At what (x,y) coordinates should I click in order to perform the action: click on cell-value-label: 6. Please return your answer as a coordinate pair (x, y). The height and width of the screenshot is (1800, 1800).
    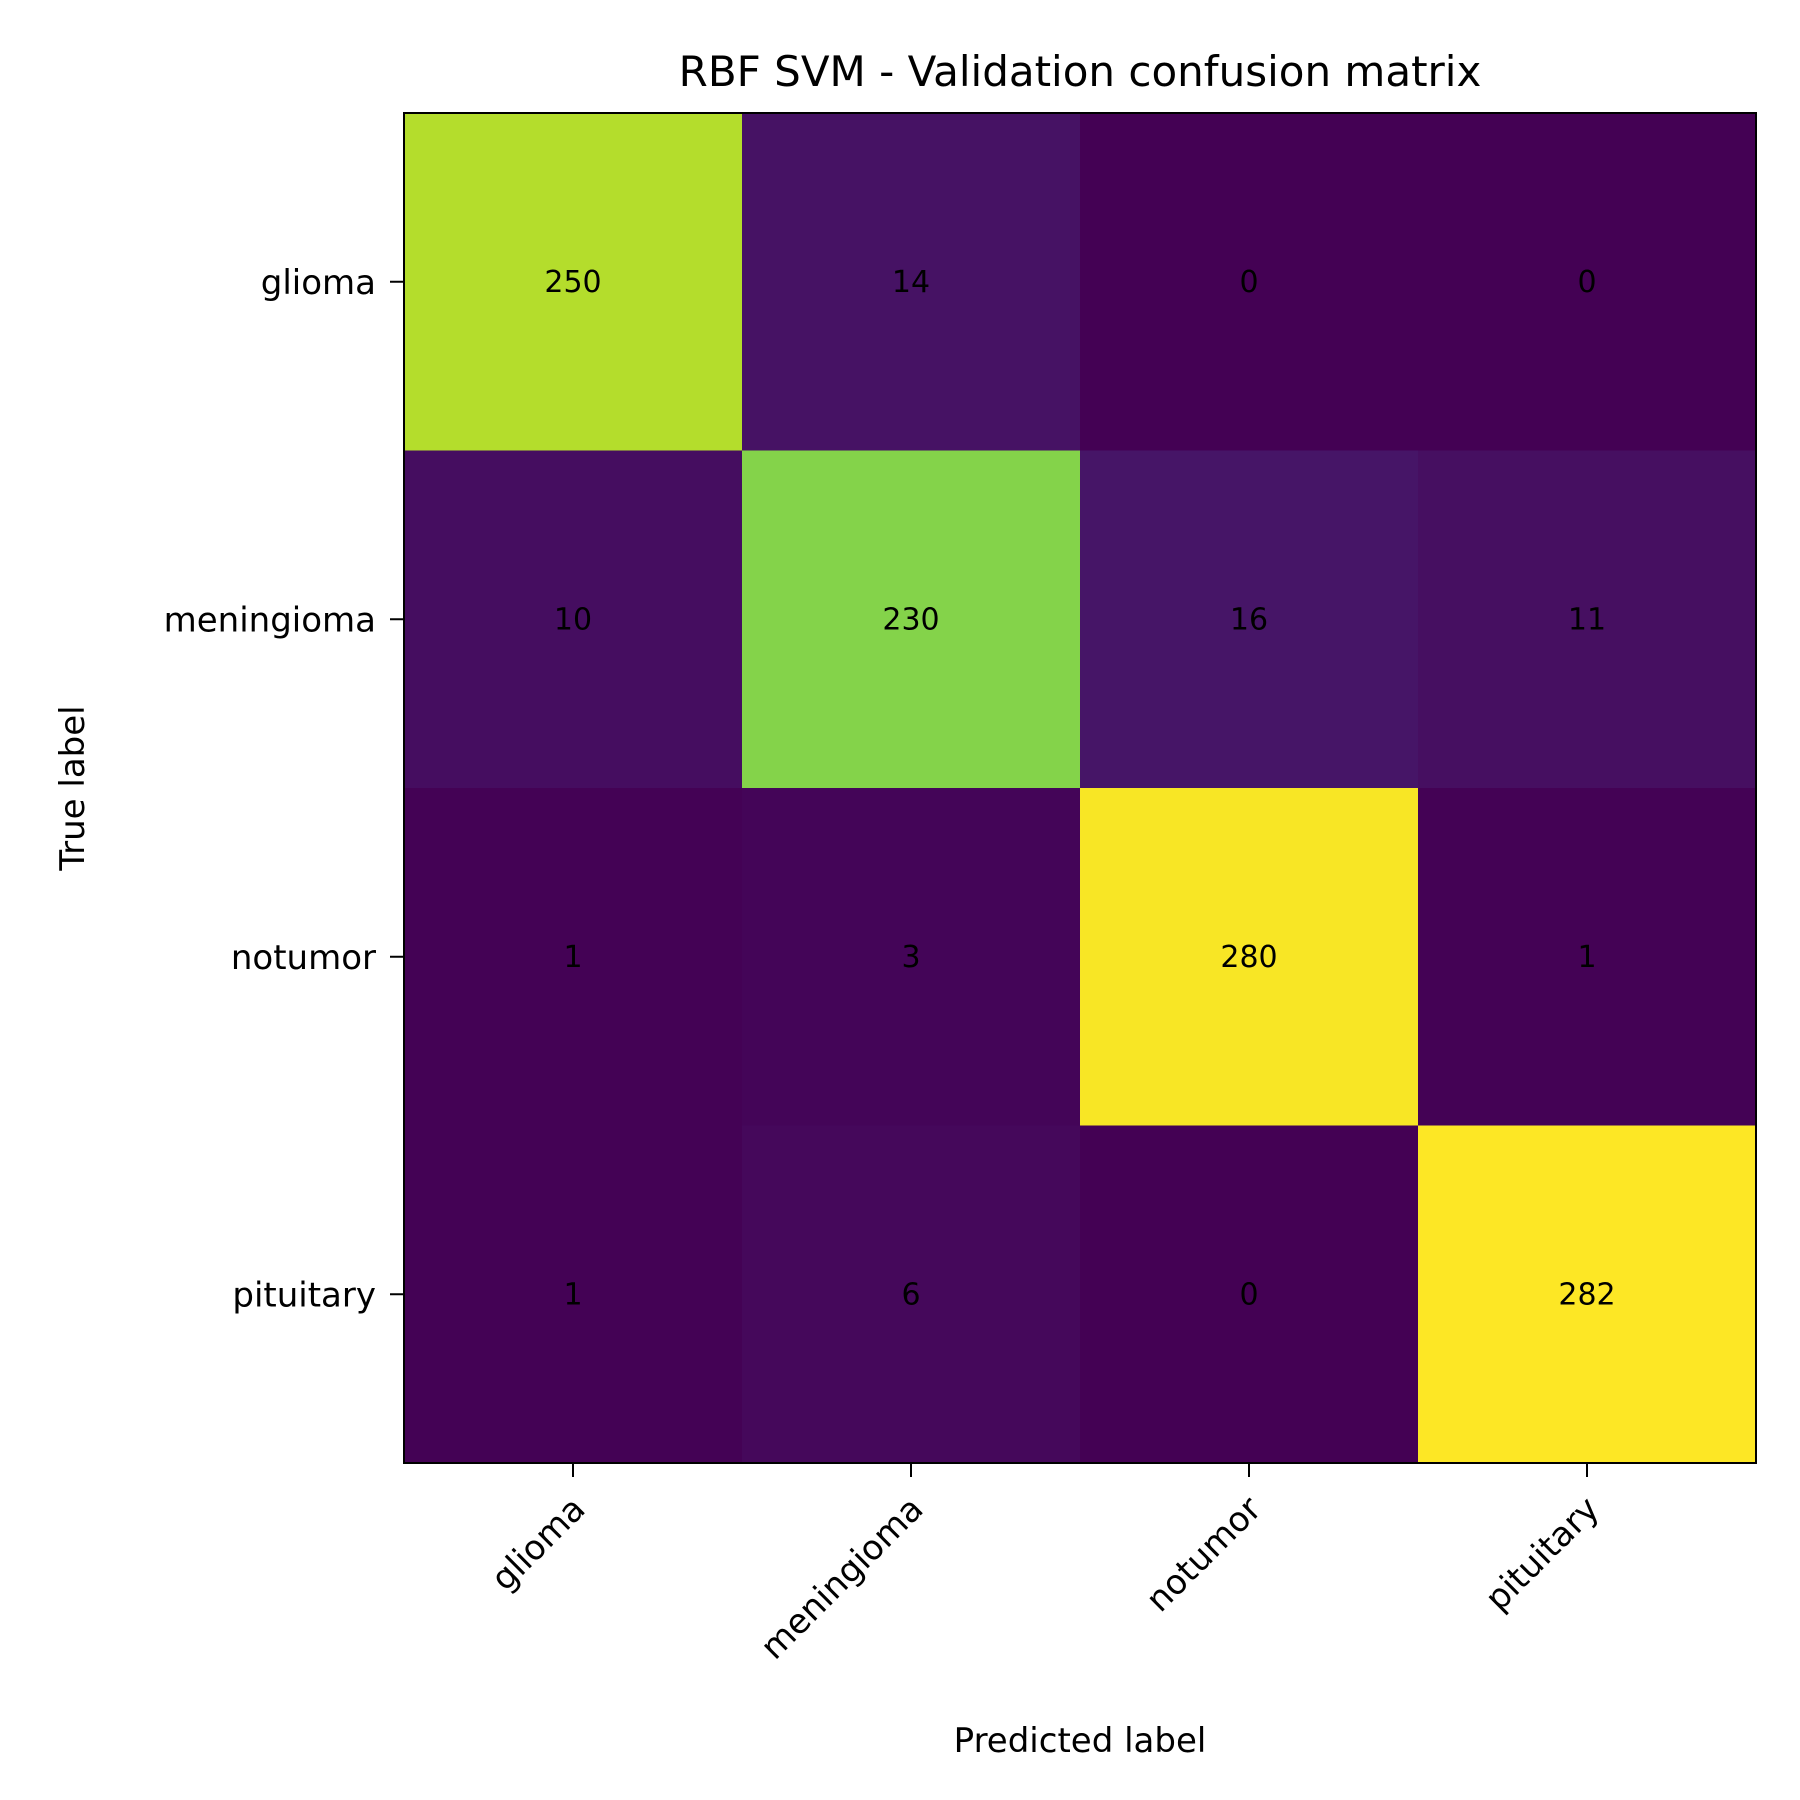
    Looking at the image, I should click on (910, 1294).